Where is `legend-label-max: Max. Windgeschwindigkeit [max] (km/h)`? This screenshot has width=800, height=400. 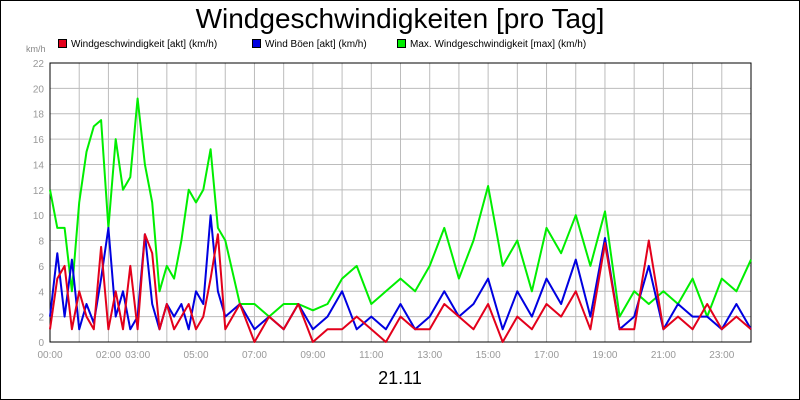 legend-label-max: Max. Windgeschwindigkeit [max] (km/h) is located at coordinates (498, 44).